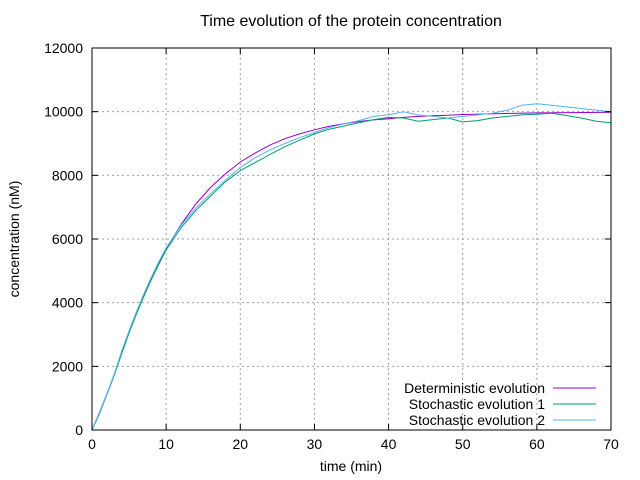 The width and height of the screenshot is (640, 480). What do you see at coordinates (240, 444) in the screenshot?
I see `x-tick-label: 20` at bounding box center [240, 444].